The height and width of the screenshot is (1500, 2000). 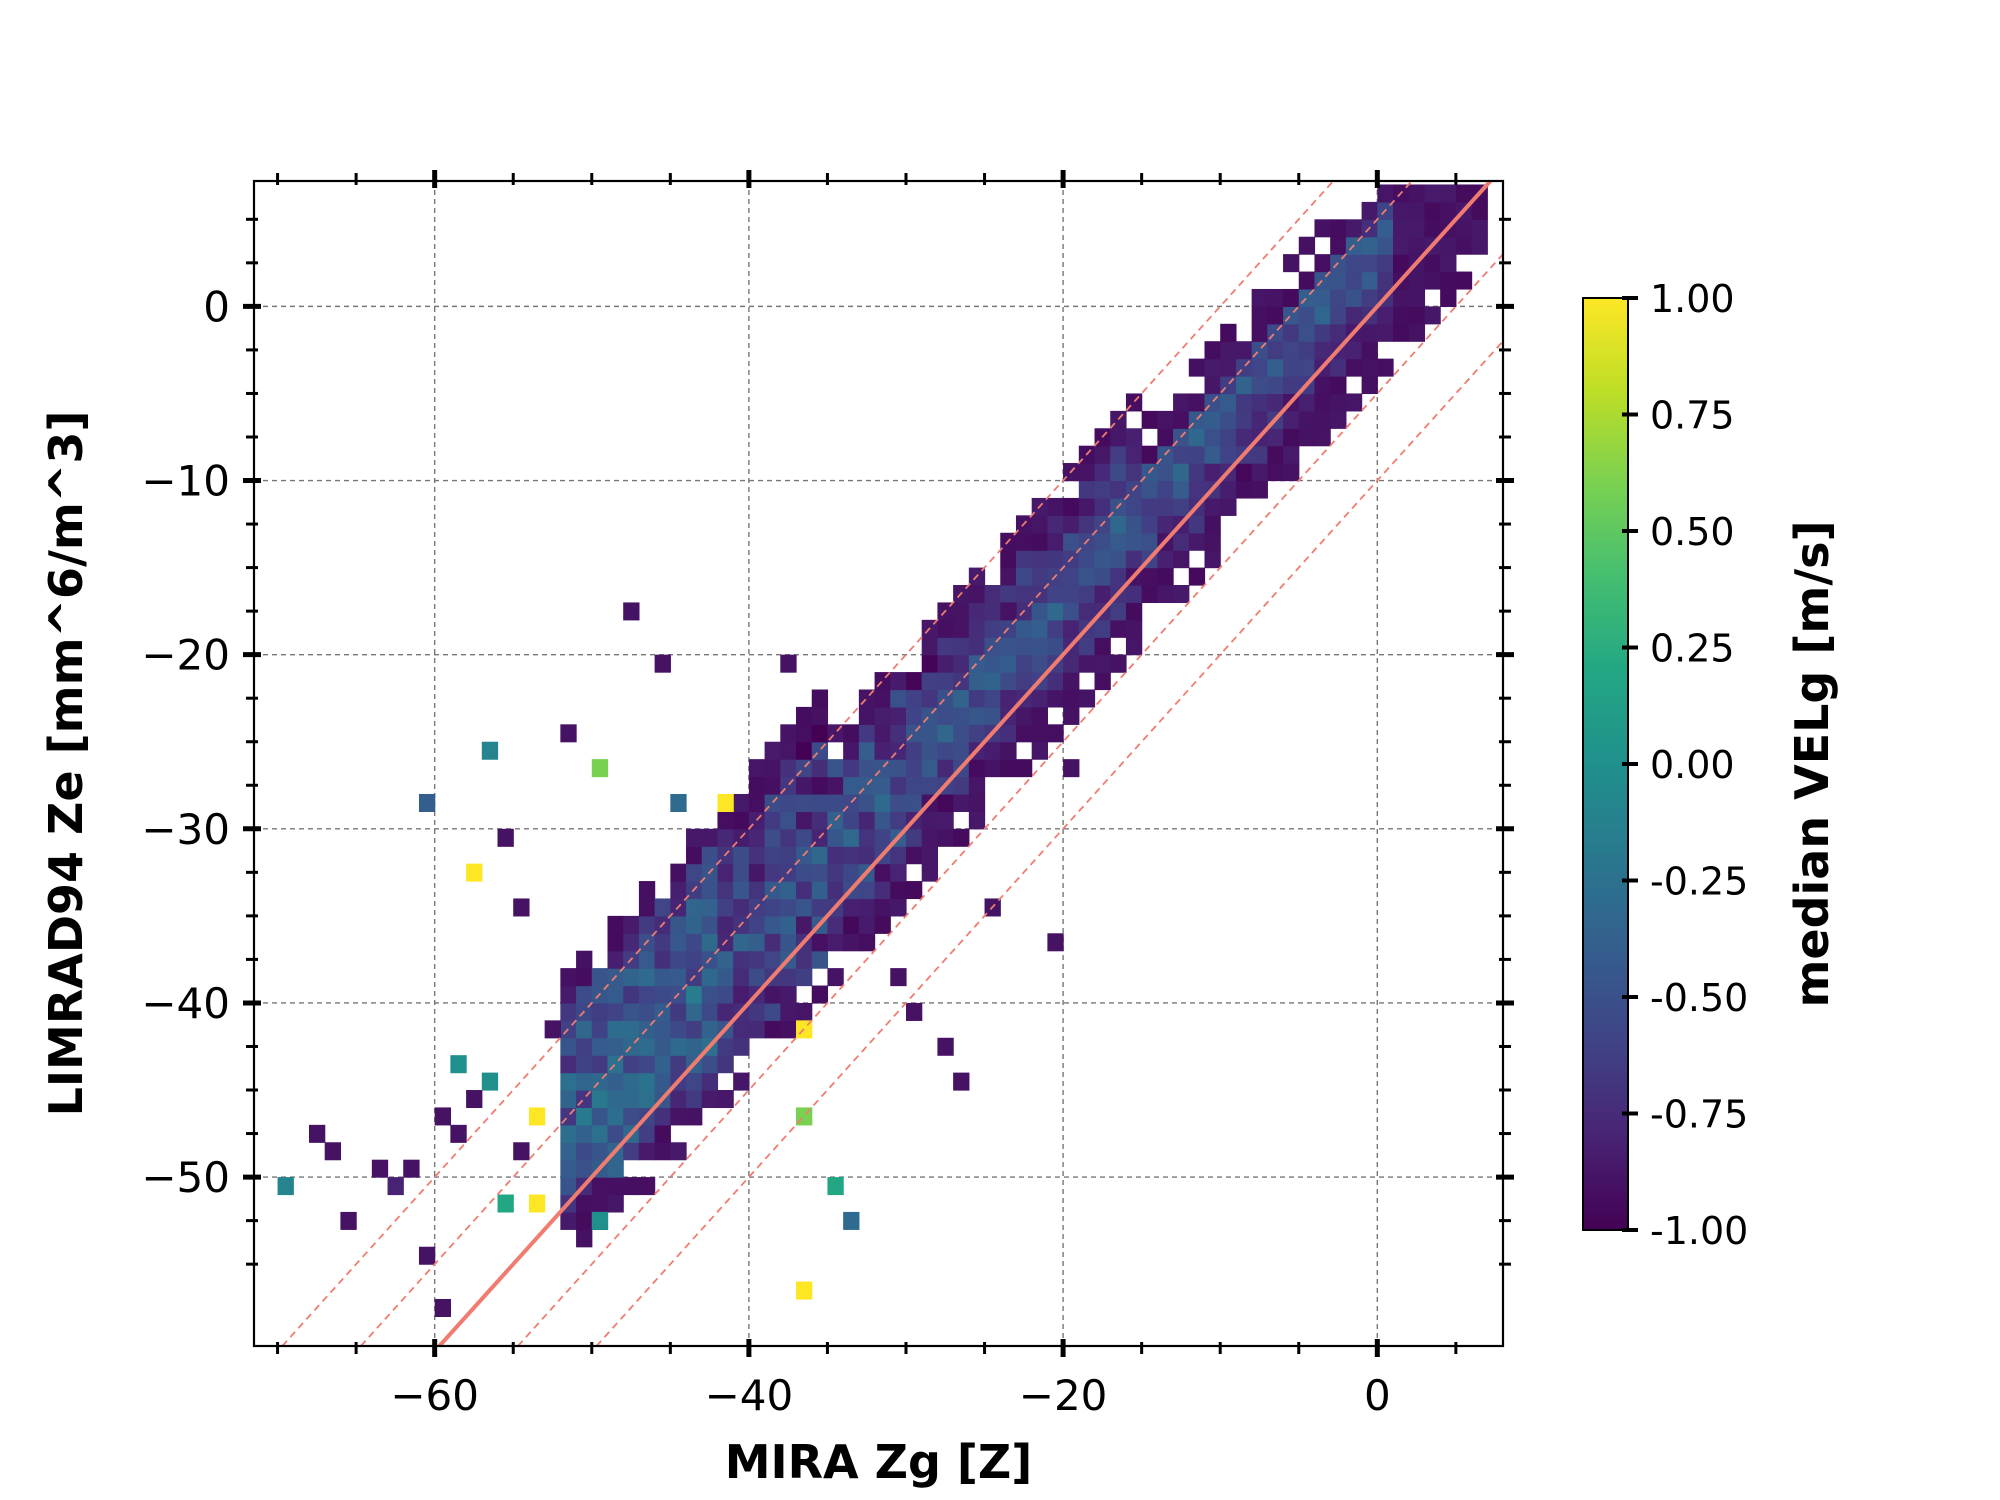 What do you see at coordinates (1812, 763) in the screenshot?
I see `colorbar-label: median VELg [m/s]` at bounding box center [1812, 763].